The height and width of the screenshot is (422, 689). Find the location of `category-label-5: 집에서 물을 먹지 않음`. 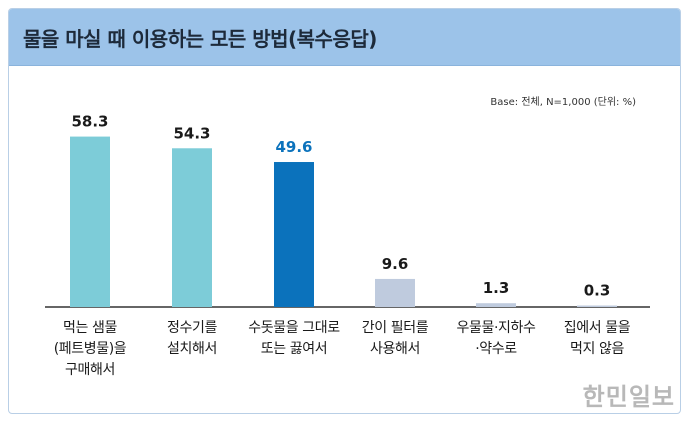

category-label-5: 집에서 물을 먹지 않음 is located at coordinates (597, 338).